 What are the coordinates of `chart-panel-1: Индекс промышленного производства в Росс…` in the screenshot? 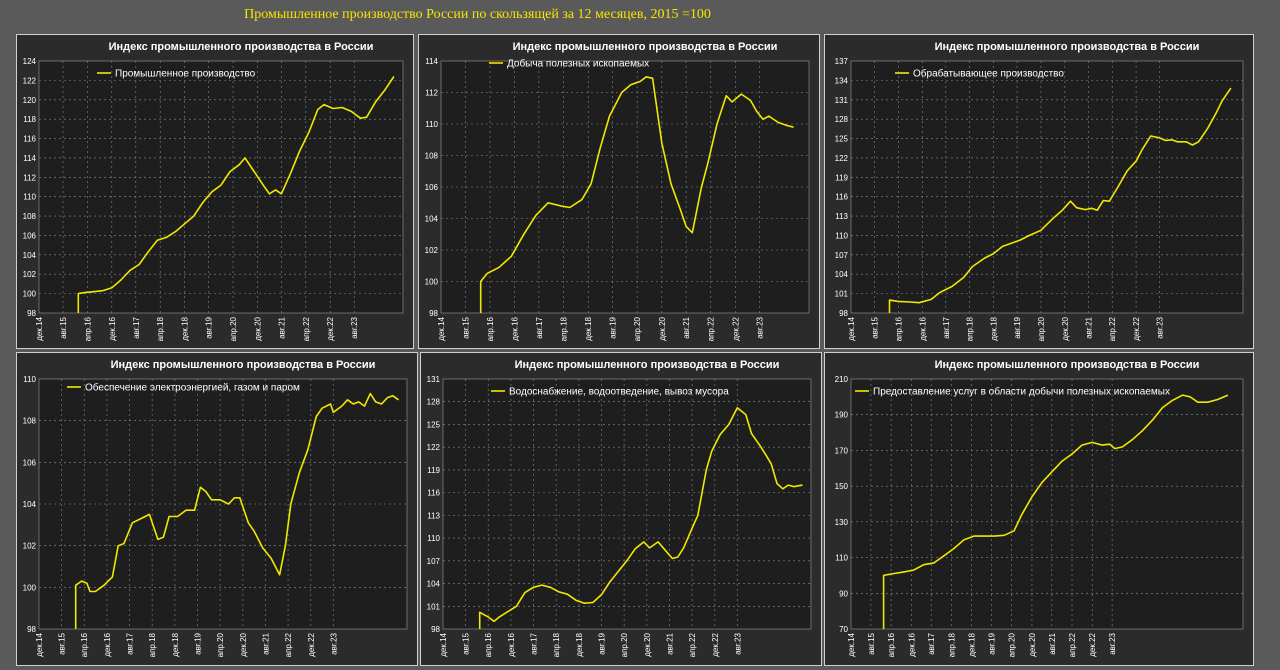 It's located at (215, 191).